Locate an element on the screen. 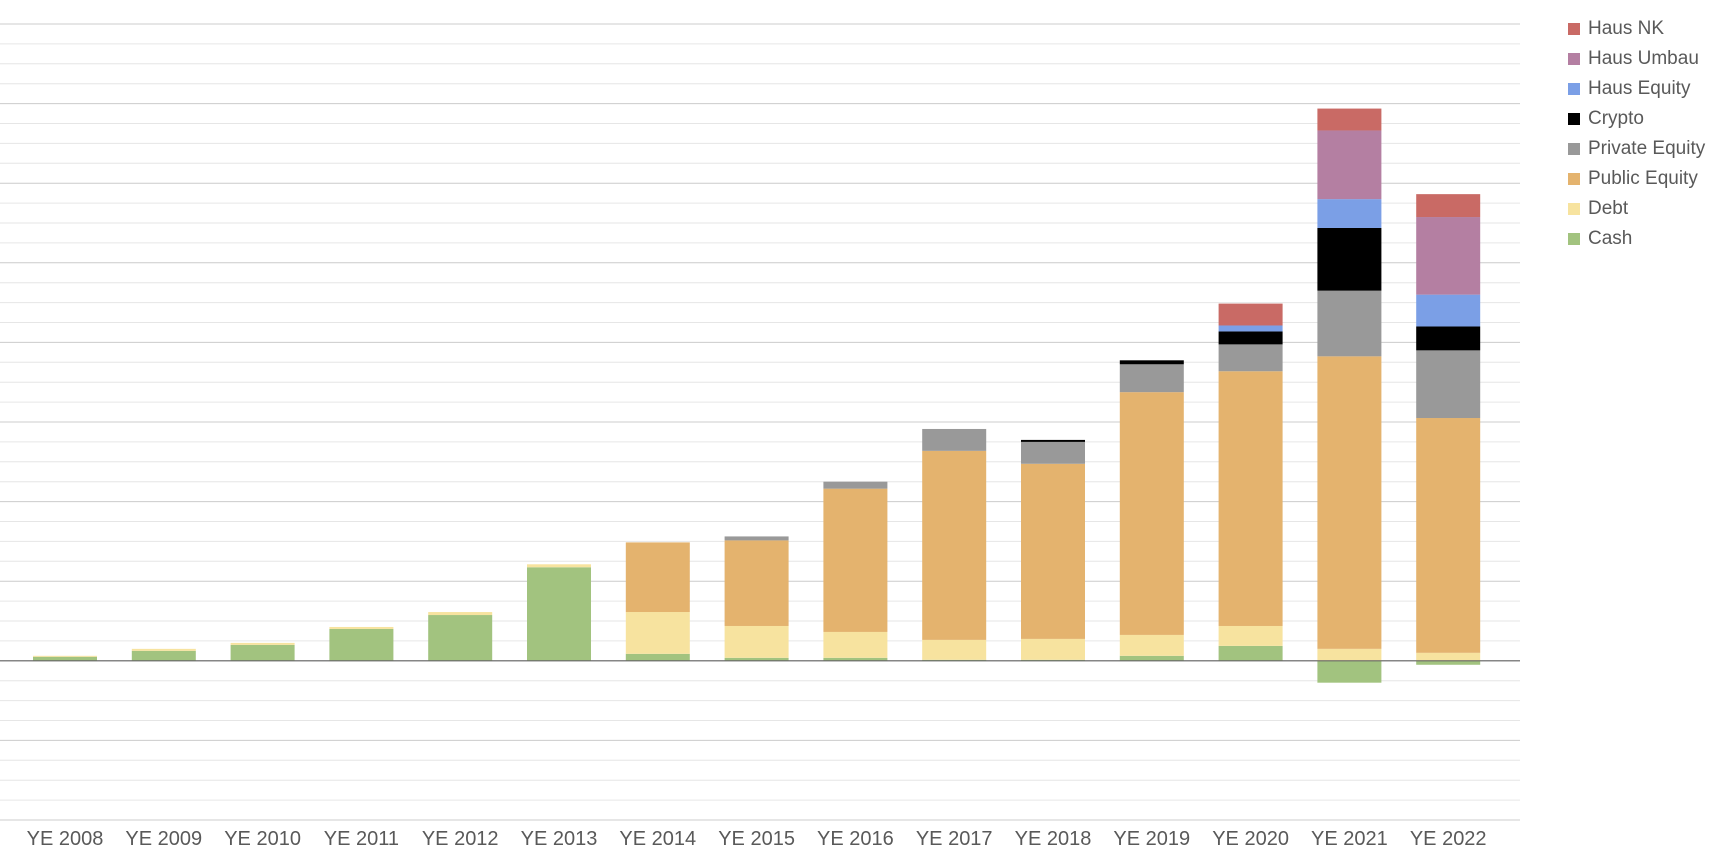 Image resolution: width=1736 pixels, height=862 pixels. bar-cash-ye-2010 is located at coordinates (262, 652).